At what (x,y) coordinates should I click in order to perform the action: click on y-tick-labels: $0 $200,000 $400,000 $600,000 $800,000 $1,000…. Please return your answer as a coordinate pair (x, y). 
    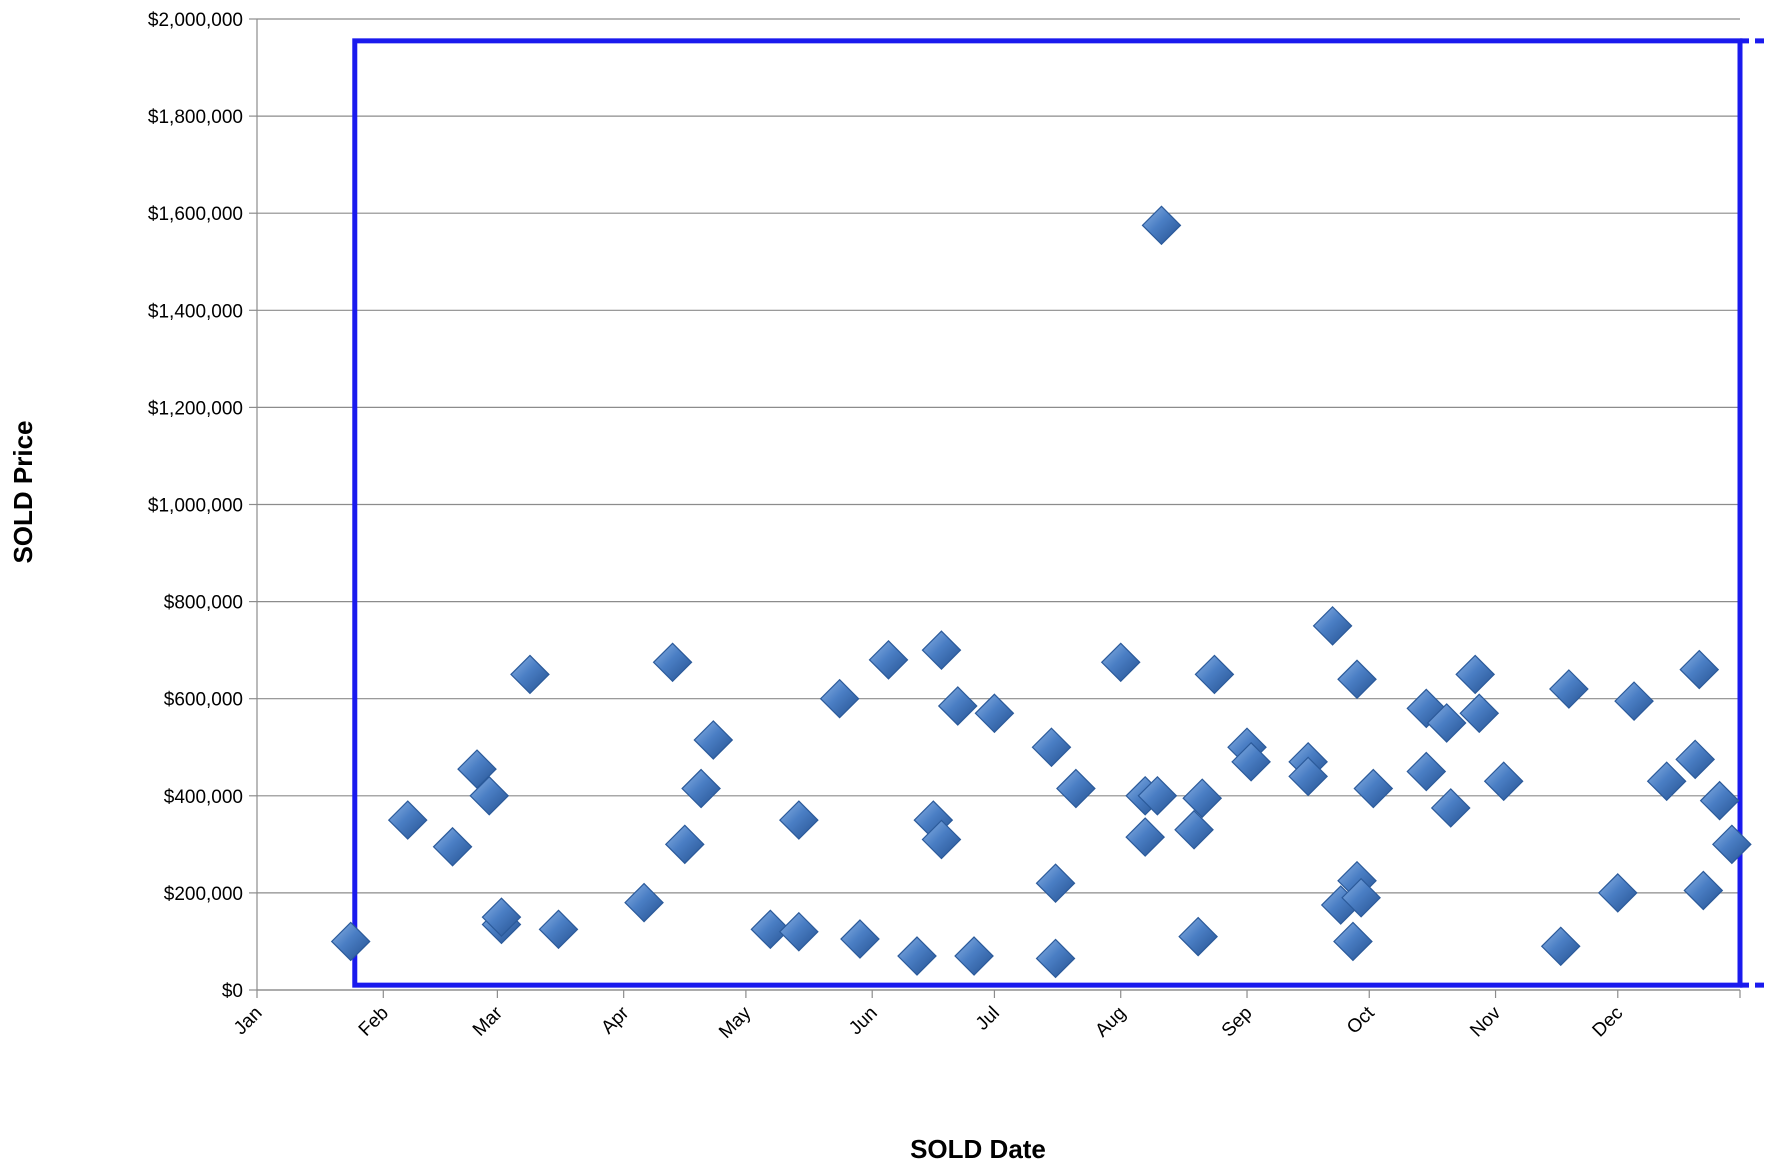
    Looking at the image, I should click on (195, 506).